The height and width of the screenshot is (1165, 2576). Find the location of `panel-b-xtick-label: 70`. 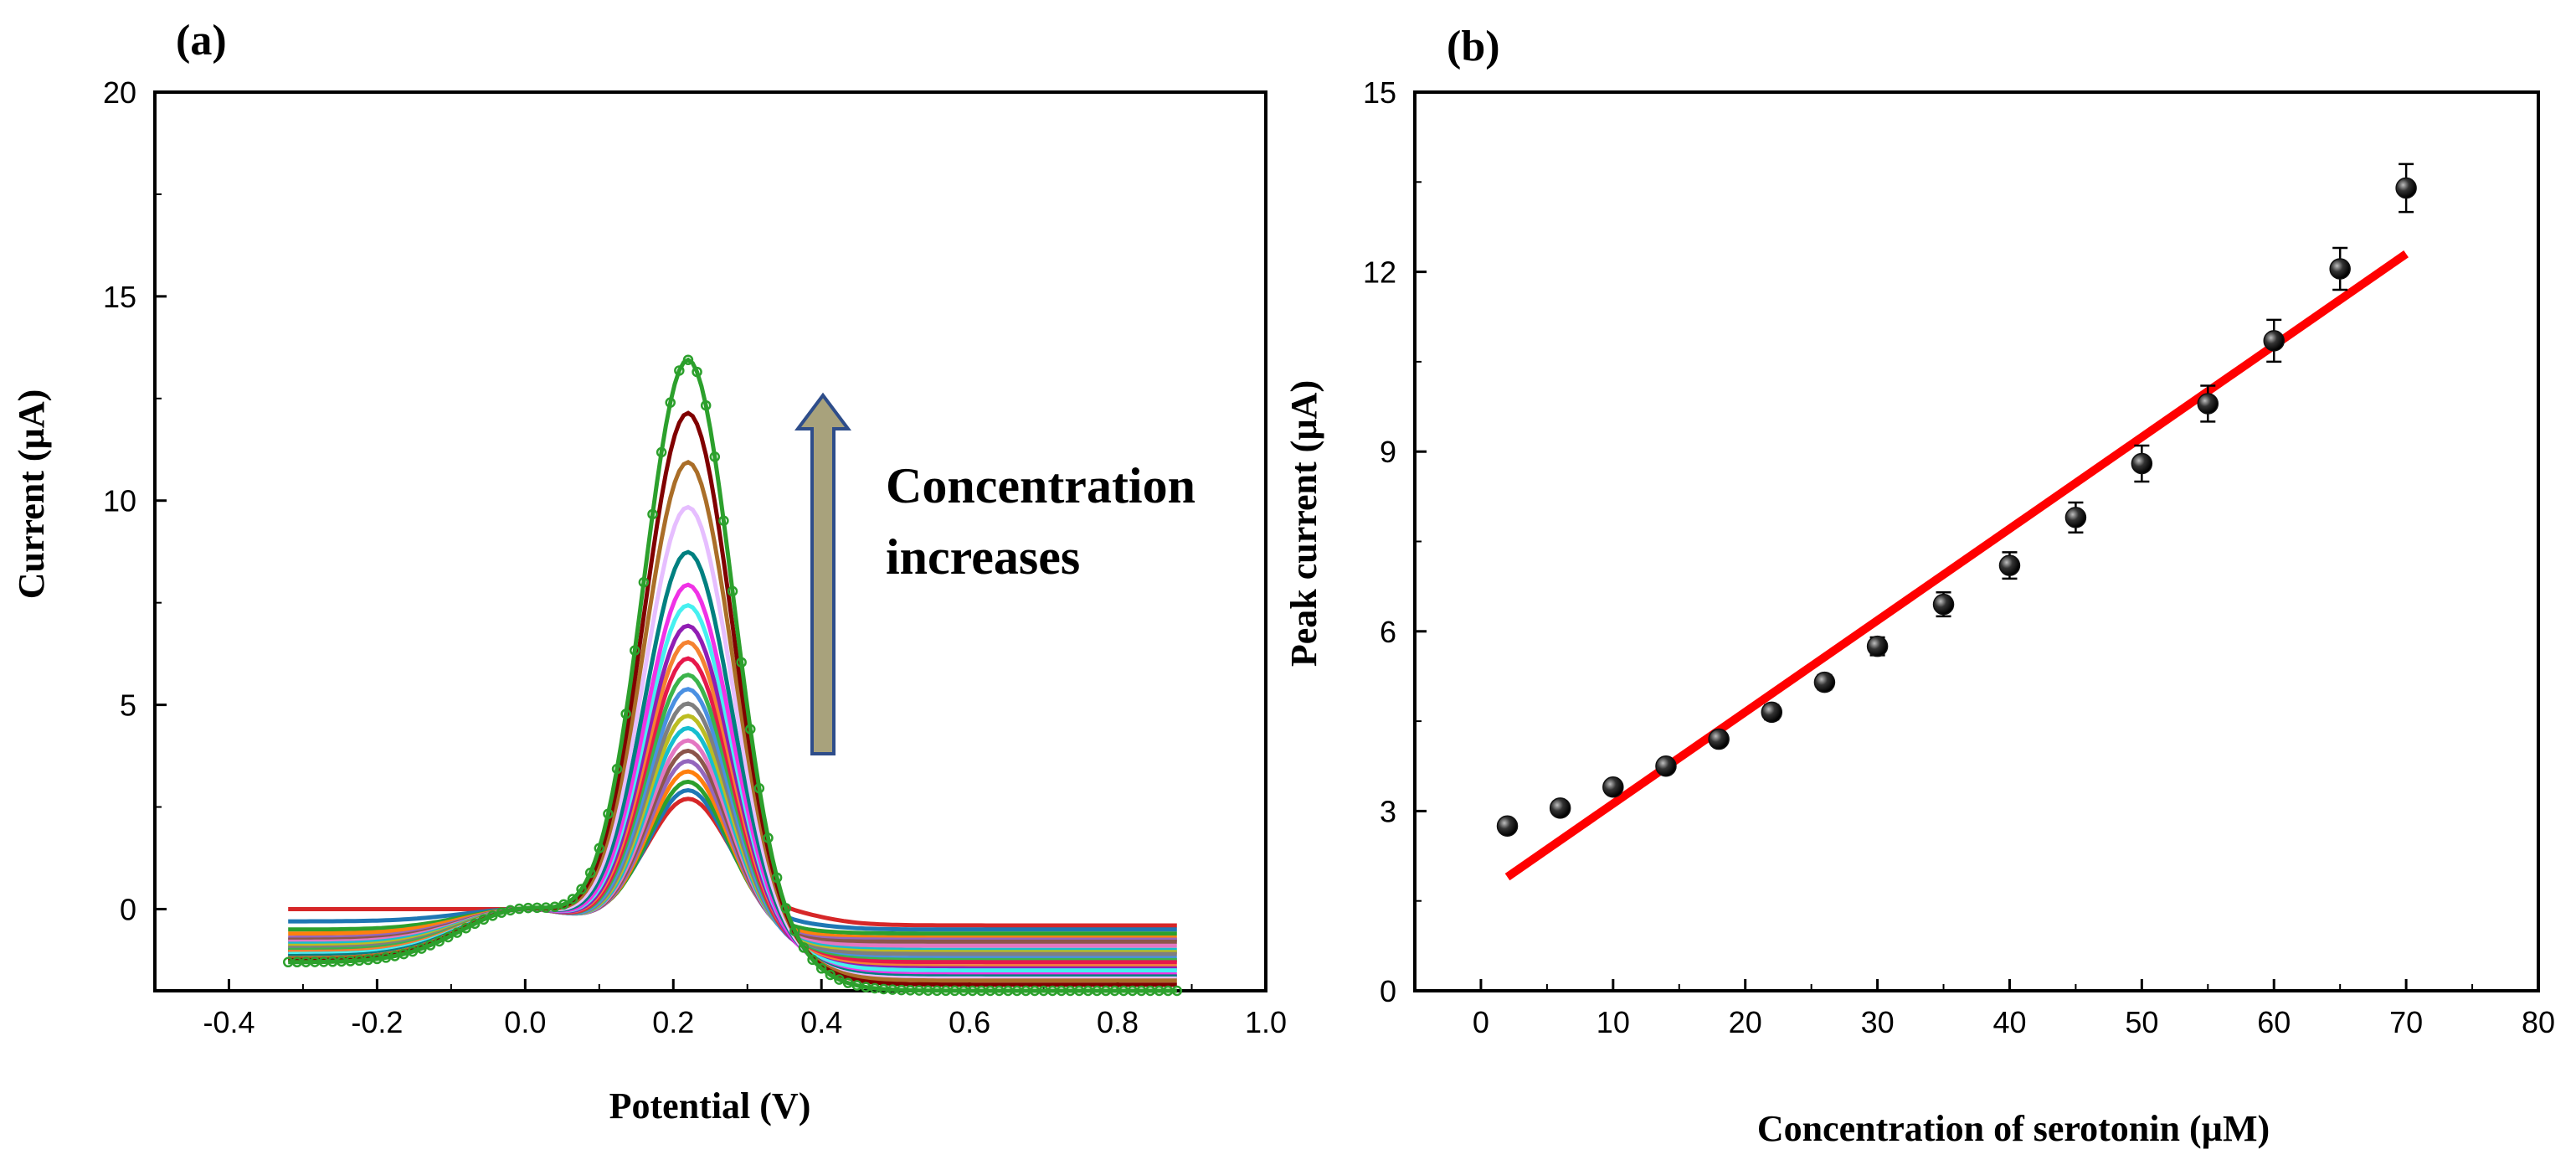

panel-b-xtick-label: 70 is located at coordinates (2406, 1022).